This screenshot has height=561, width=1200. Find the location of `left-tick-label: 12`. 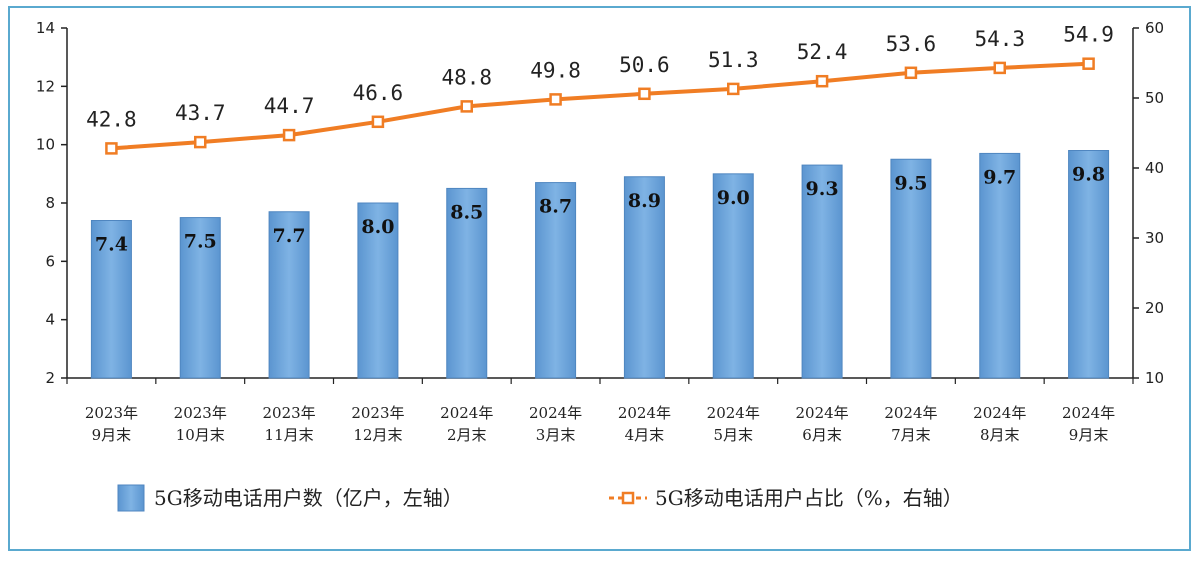

left-tick-label: 12 is located at coordinates (45, 86).